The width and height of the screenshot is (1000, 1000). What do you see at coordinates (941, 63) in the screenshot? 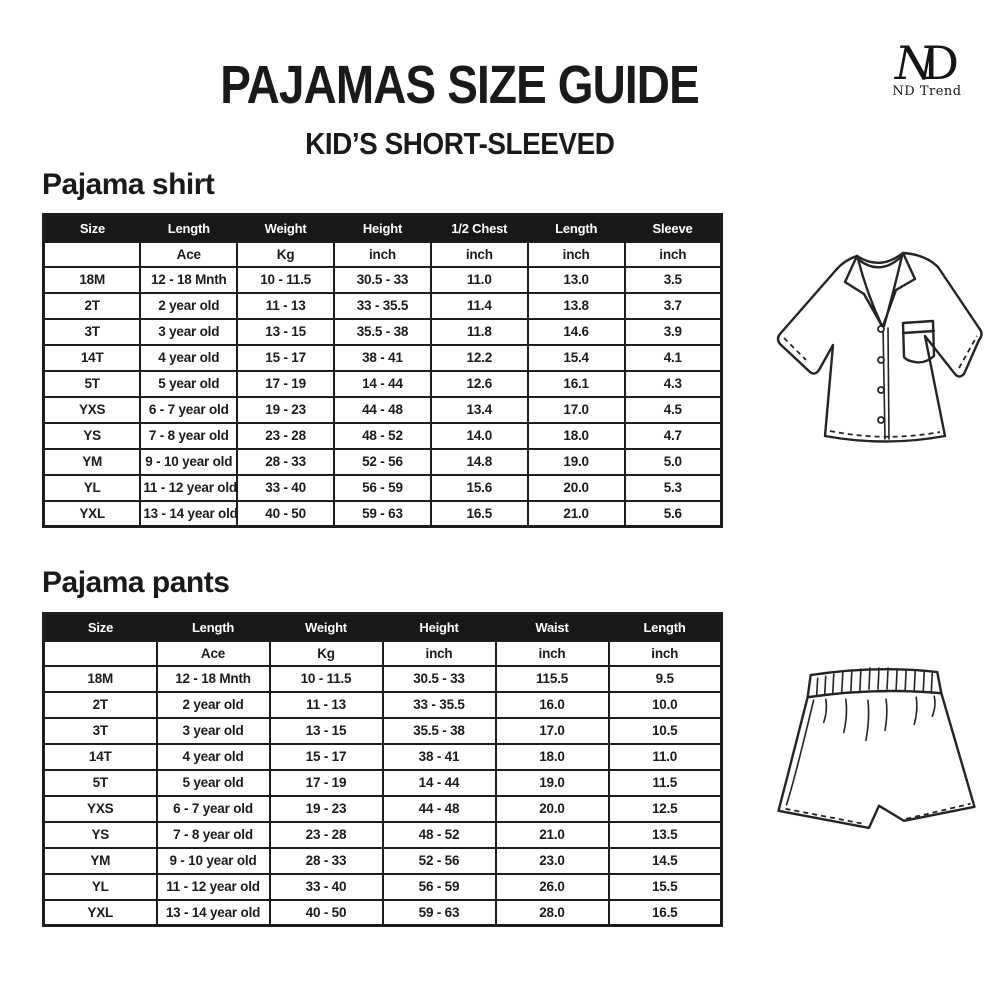
I see `monogram-d: D` at bounding box center [941, 63].